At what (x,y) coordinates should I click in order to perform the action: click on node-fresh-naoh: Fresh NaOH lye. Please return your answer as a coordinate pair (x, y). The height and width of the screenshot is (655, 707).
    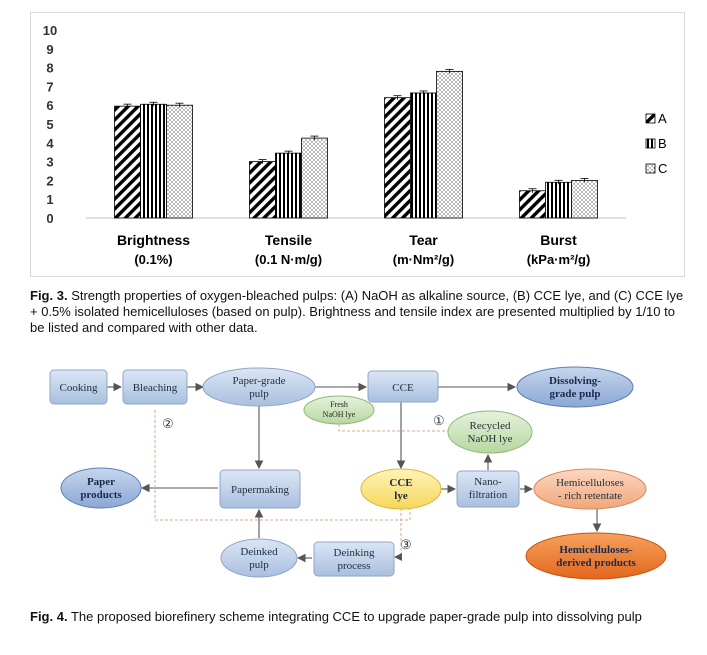
    Looking at the image, I should click on (339, 410).